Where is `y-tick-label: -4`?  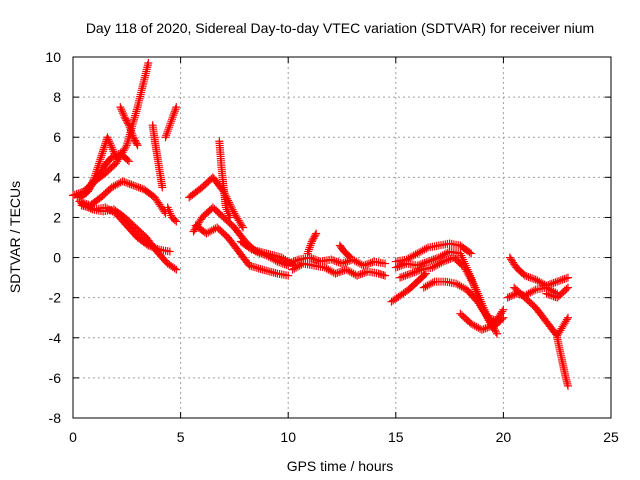 y-tick-label: -4 is located at coordinates (55, 338).